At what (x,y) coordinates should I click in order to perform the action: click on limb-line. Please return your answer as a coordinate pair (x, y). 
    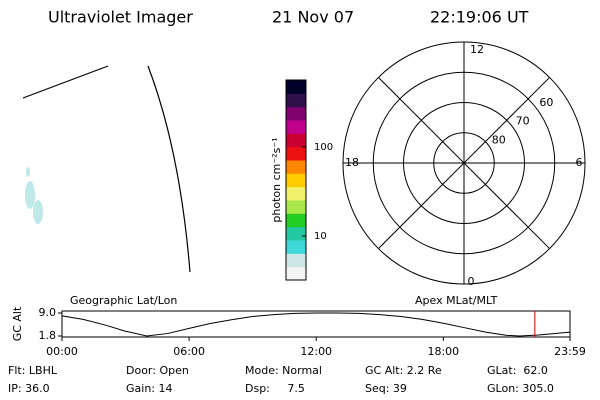
    Looking at the image, I should click on (65, 82).